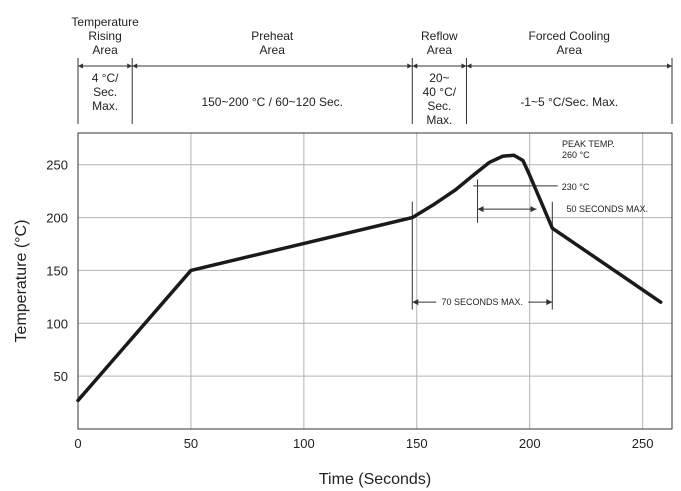 The image size is (681, 491). Describe the element at coordinates (77, 443) in the screenshot. I see `x-tick-label: 0` at that location.